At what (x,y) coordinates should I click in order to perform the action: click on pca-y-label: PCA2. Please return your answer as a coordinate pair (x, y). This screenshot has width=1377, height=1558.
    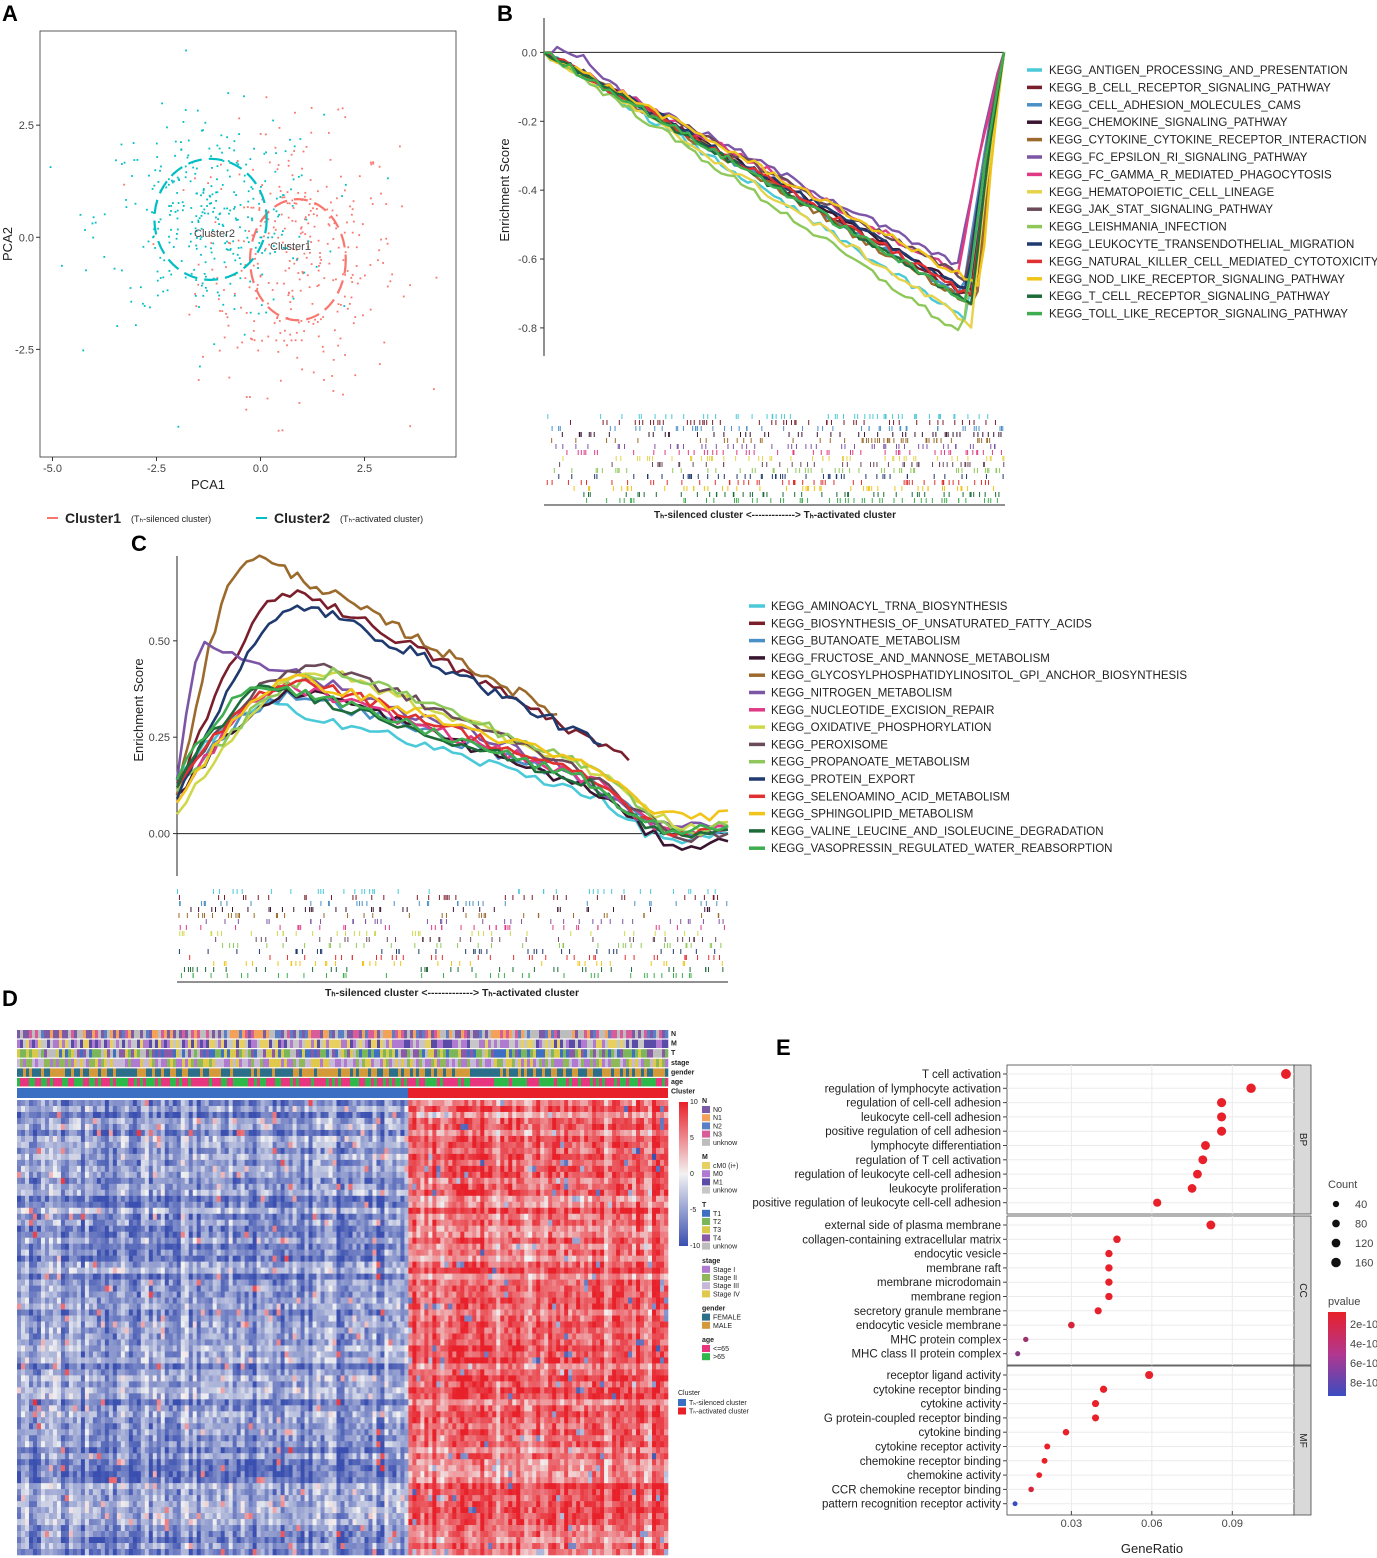
    Looking at the image, I should click on (7, 244).